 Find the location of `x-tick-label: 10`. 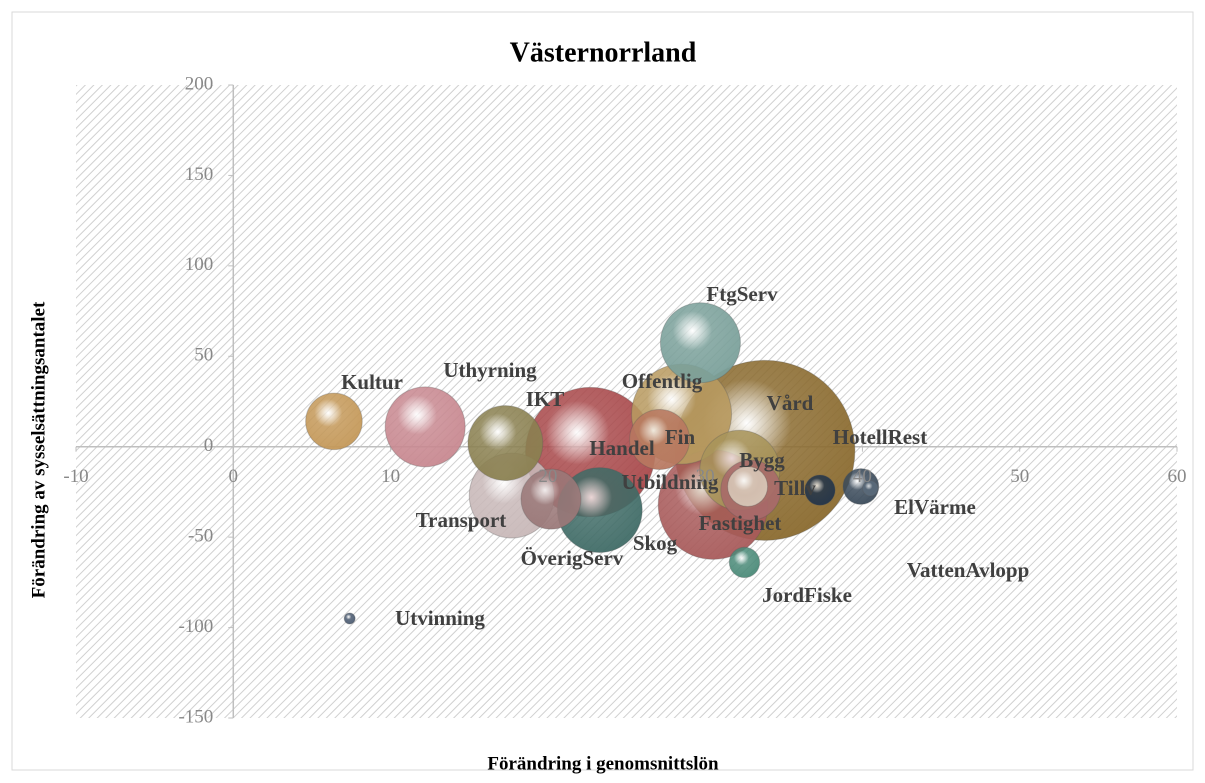

x-tick-label: 10 is located at coordinates (390, 476).